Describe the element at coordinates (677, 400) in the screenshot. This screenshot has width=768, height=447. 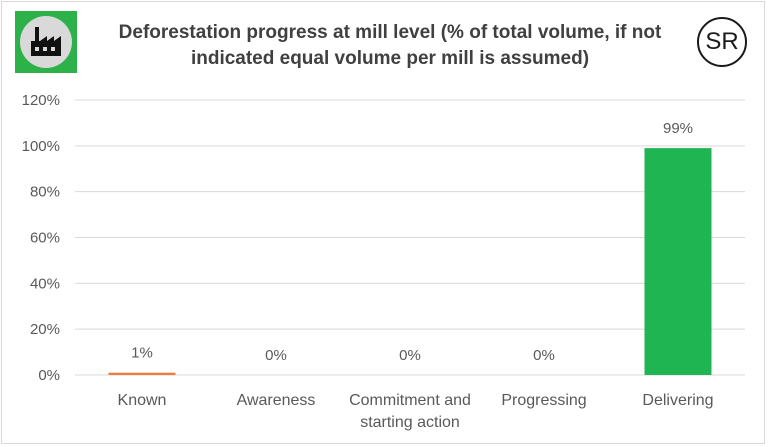
I see `x-tick-label: Delivering` at that location.